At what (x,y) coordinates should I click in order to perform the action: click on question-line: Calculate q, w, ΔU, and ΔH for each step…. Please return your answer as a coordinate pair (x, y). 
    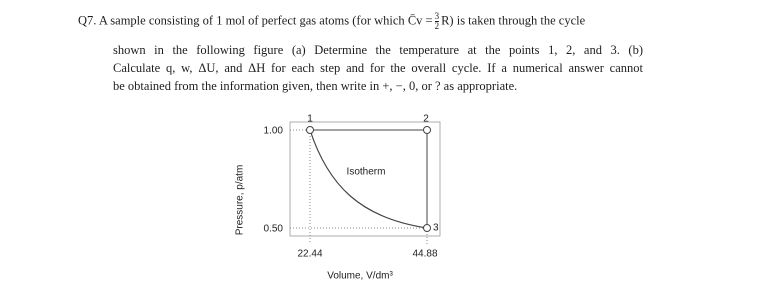
    Looking at the image, I should click on (378, 68).